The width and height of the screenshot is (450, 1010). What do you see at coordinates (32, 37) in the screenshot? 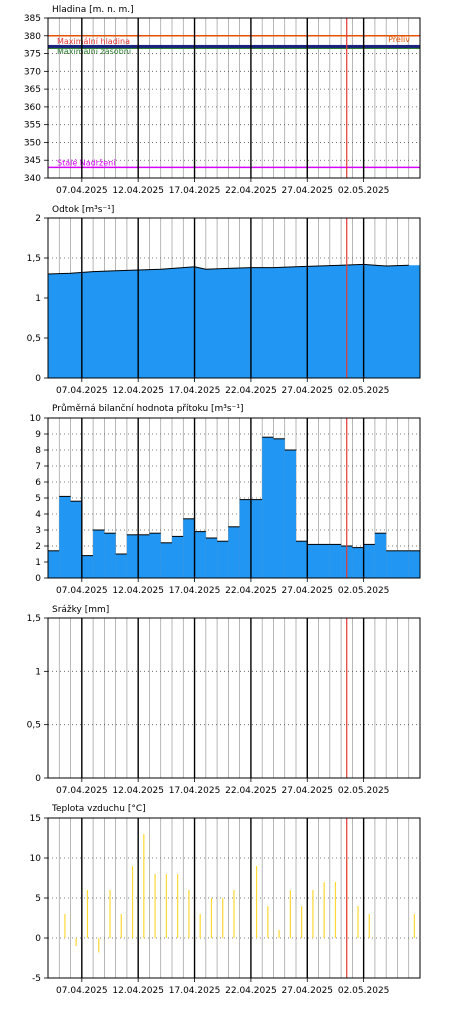
I see `y-tick-label: 380` at bounding box center [32, 37].